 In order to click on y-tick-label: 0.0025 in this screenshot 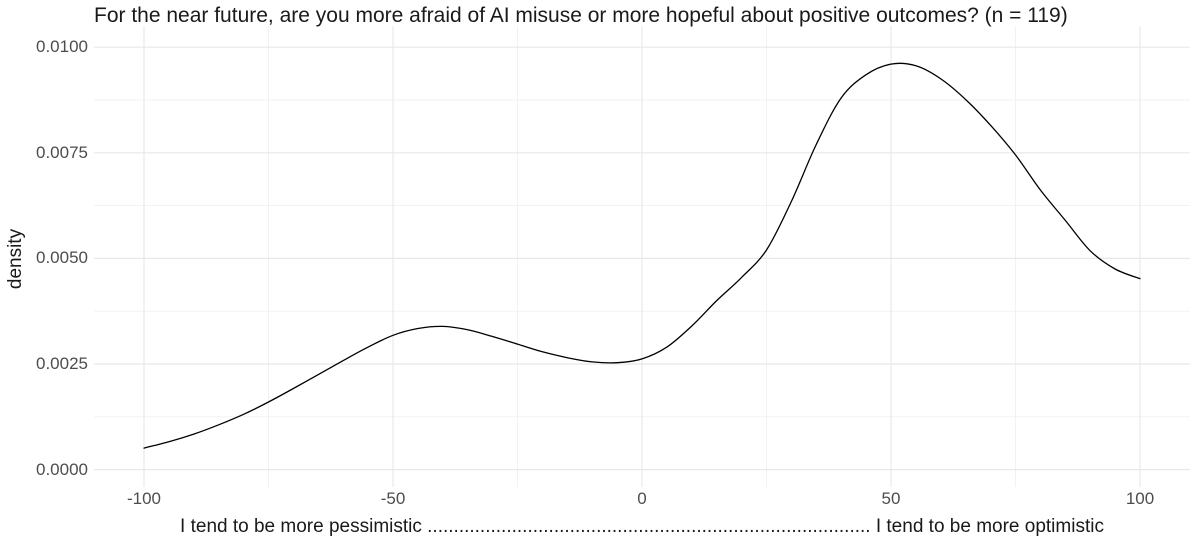, I will do `click(62, 363)`.